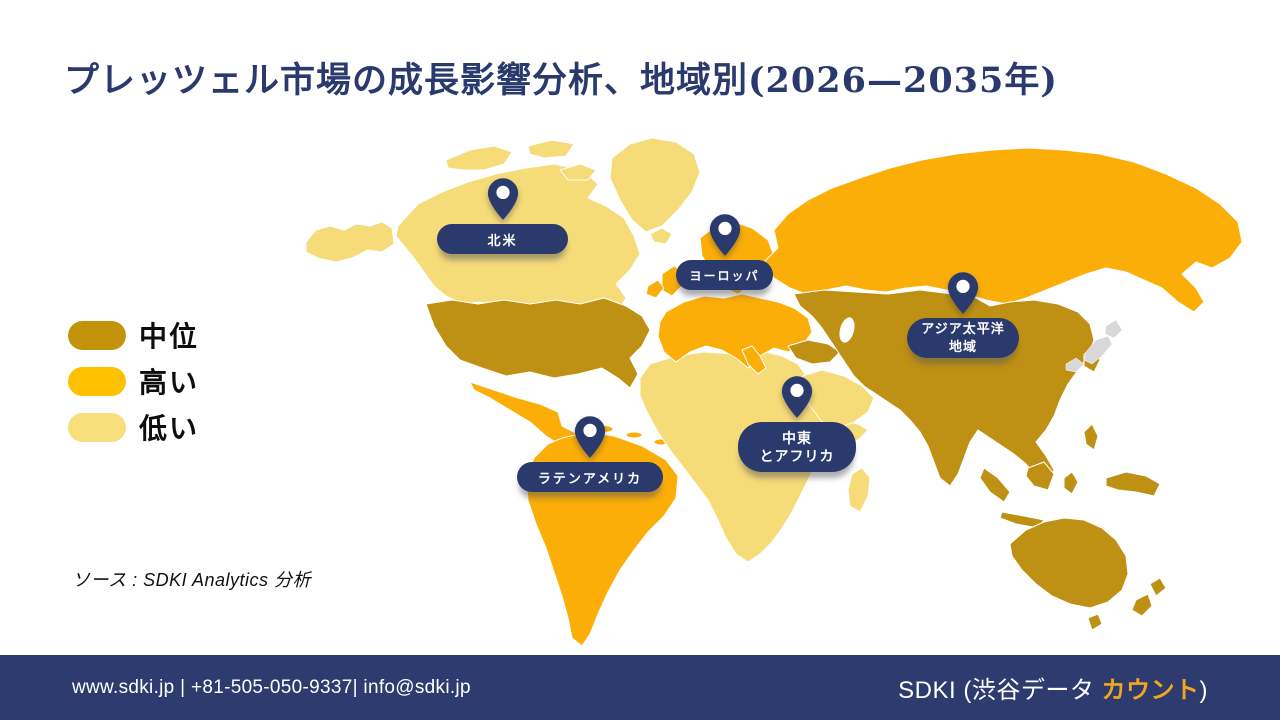 This screenshot has height=720, width=1280. Describe the element at coordinates (1091, 437) in the screenshot. I see `land-philippines` at that location.